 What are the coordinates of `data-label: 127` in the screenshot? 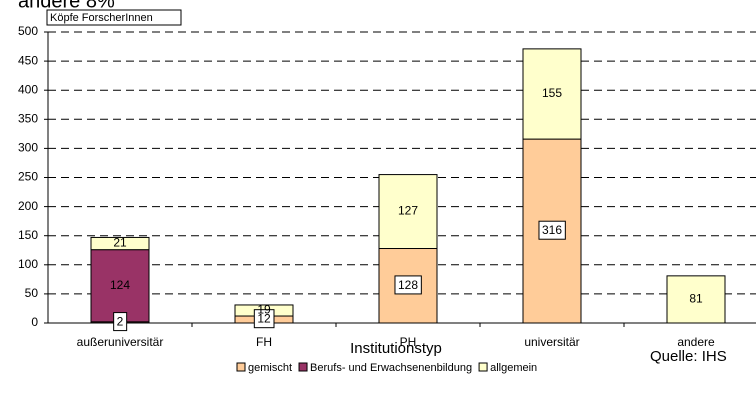 It's located at (408, 211).